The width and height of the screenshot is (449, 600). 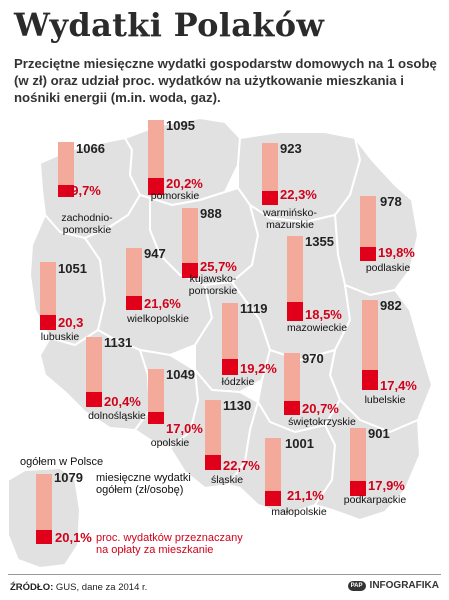 I want to click on footer-divider, so click(x=224, y=574).